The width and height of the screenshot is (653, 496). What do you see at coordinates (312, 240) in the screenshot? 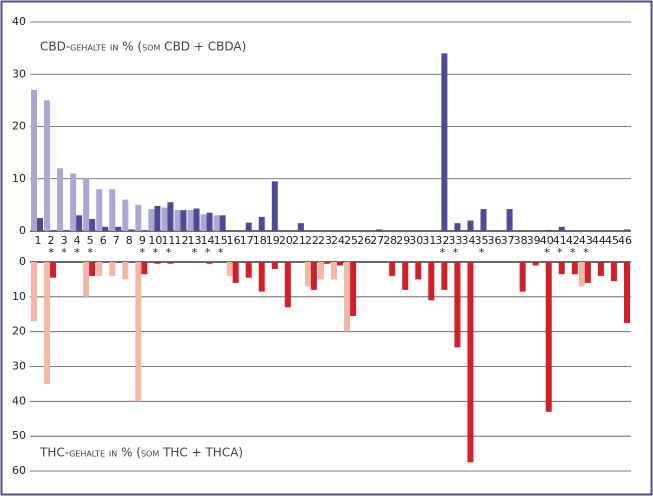
I see `x-tick-label: 22` at bounding box center [312, 240].